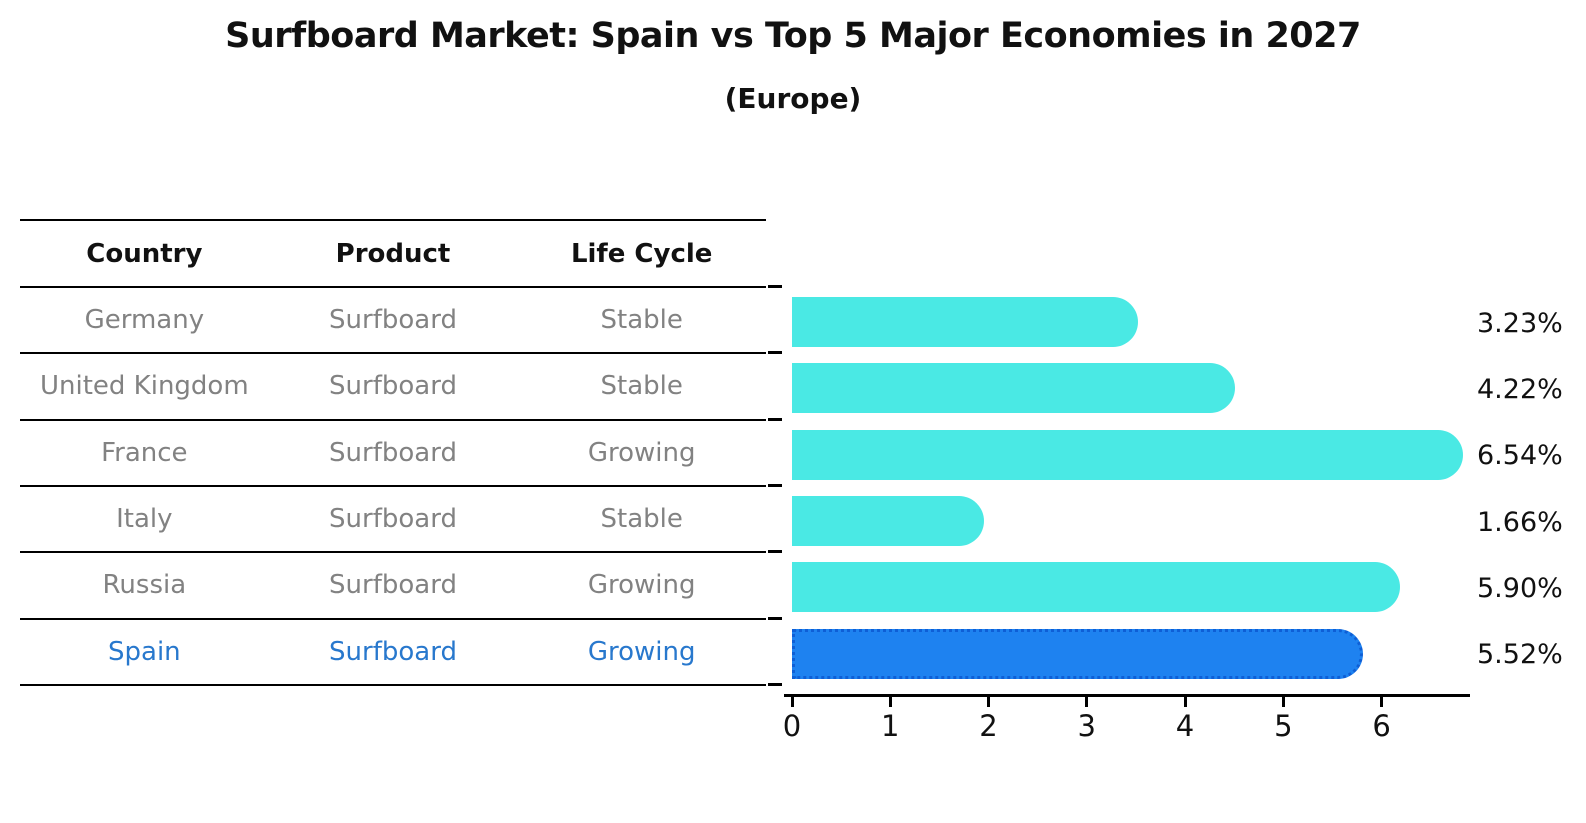  I want to click on column-header-product: Product, so click(393, 253).